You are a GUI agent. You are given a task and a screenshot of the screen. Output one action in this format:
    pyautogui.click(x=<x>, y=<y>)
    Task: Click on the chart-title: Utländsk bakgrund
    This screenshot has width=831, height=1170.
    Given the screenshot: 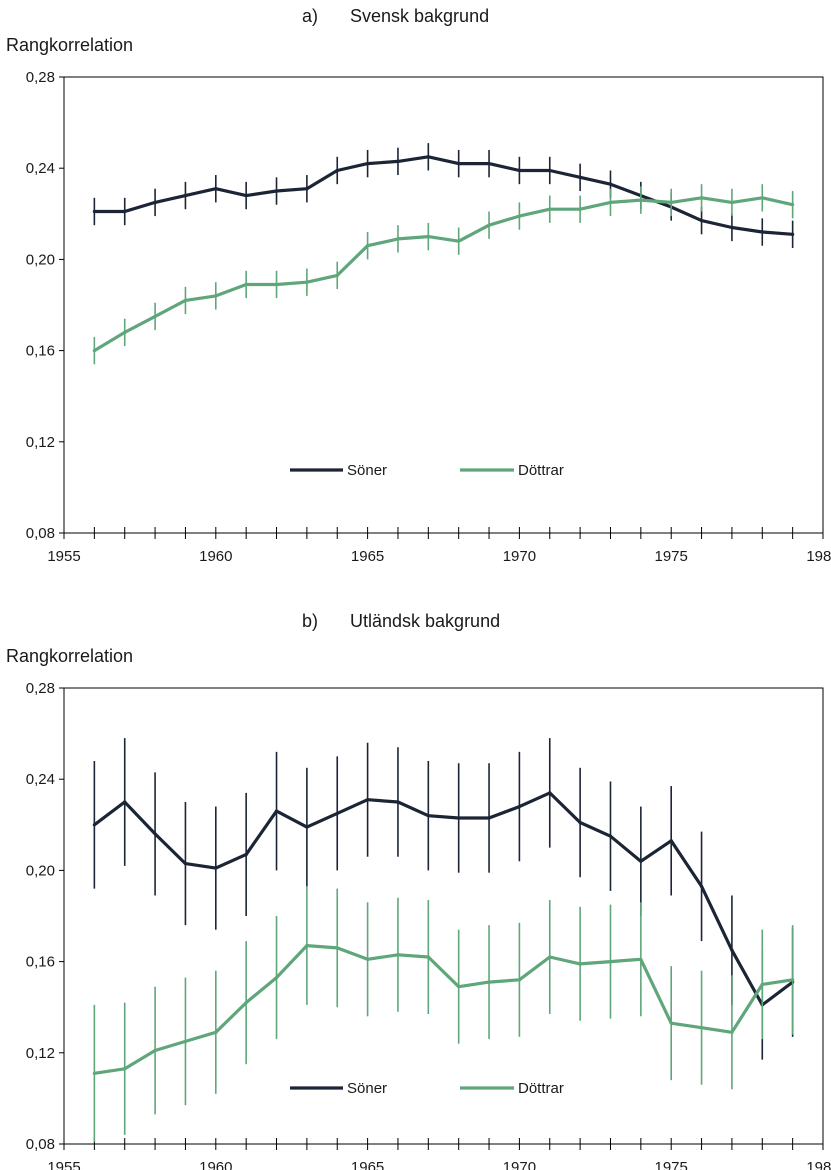 What is the action you would take?
    pyautogui.click(x=425, y=621)
    